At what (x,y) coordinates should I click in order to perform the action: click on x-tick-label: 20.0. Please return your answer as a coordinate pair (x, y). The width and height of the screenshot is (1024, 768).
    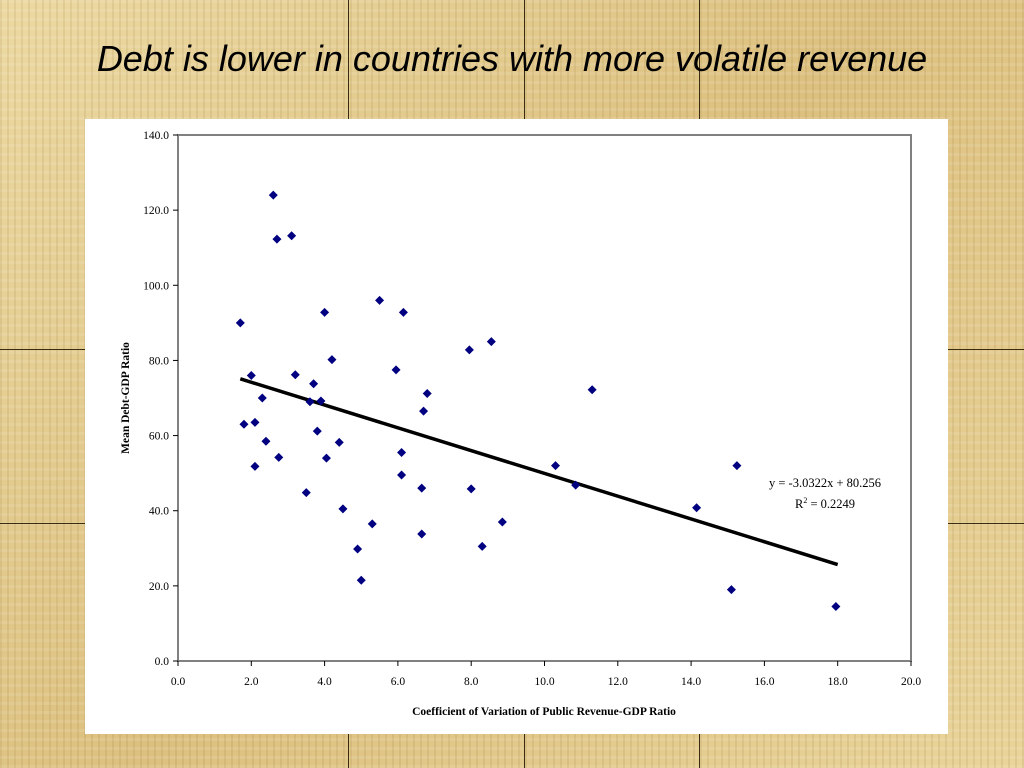
    Looking at the image, I should click on (911, 682).